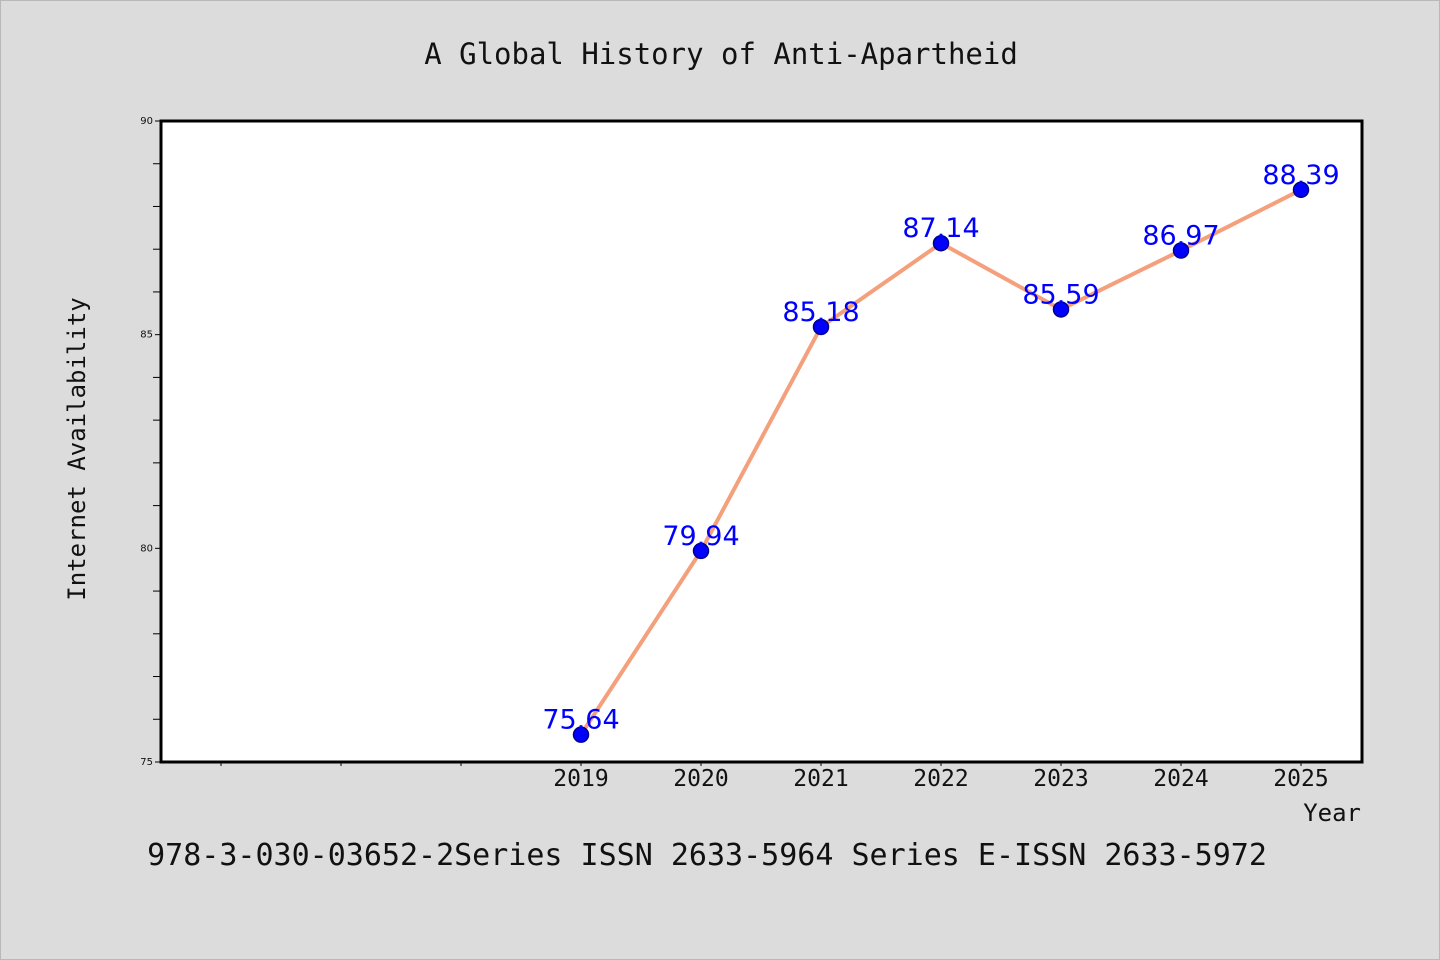  I want to click on data-label: 85.59, so click(1060, 294).